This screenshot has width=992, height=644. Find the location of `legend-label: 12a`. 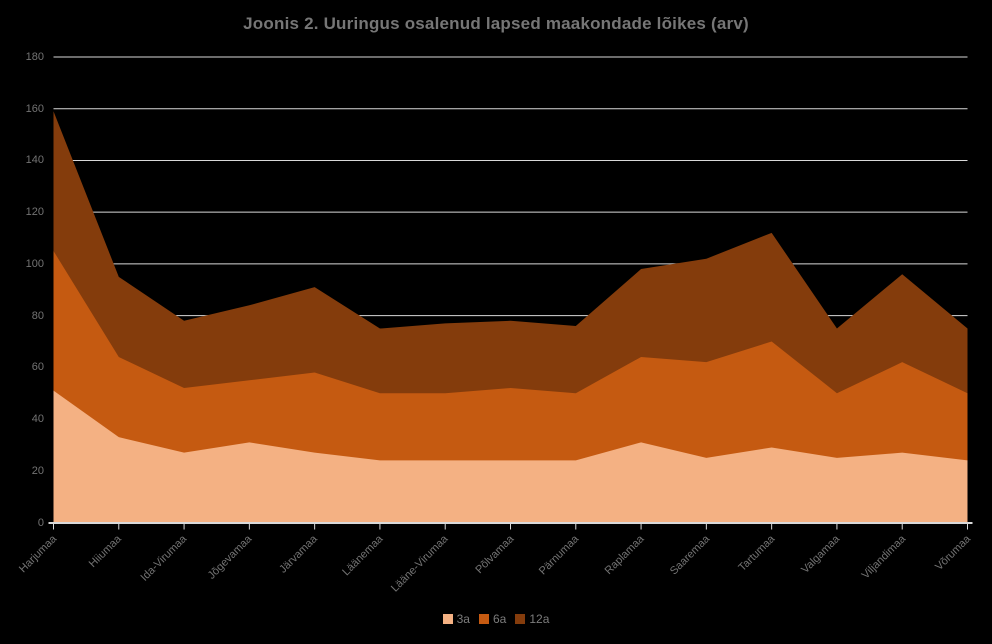

legend-label: 12a is located at coordinates (539, 619).